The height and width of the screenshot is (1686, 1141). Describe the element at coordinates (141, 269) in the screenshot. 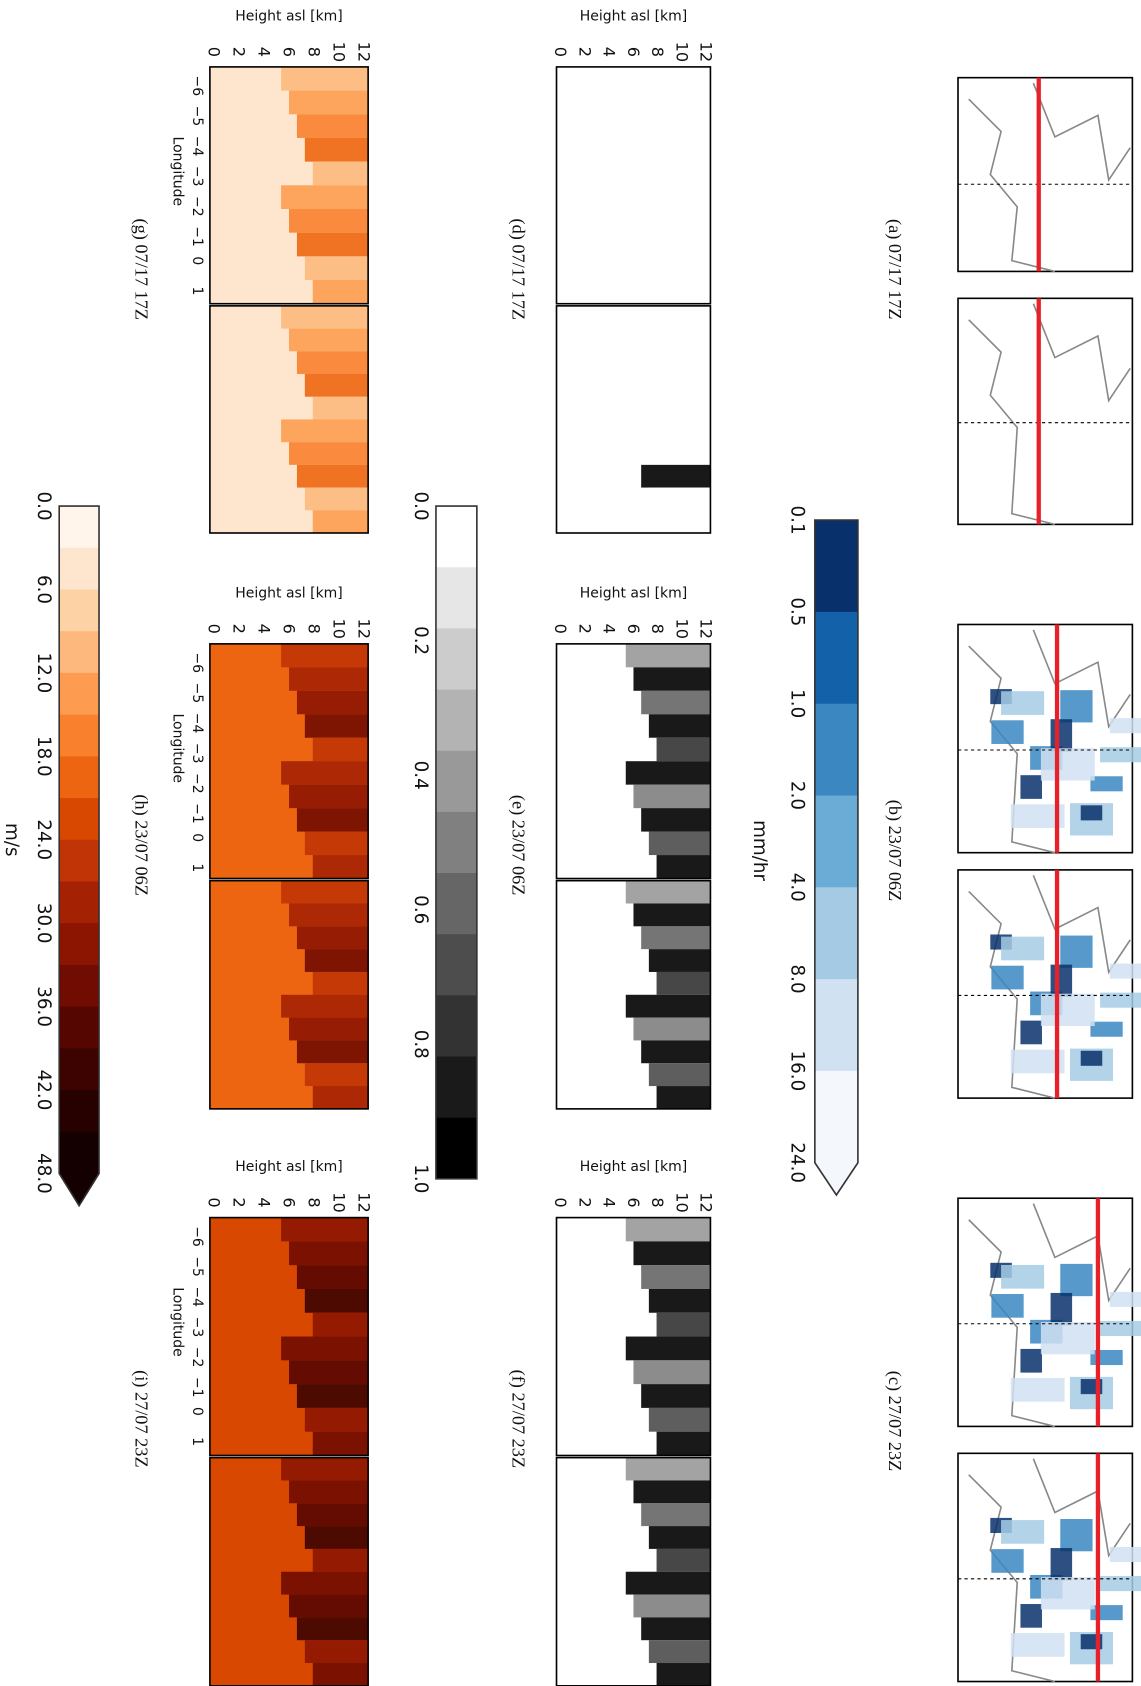

I see `panel-label: (g) 07/17 17Z` at that location.